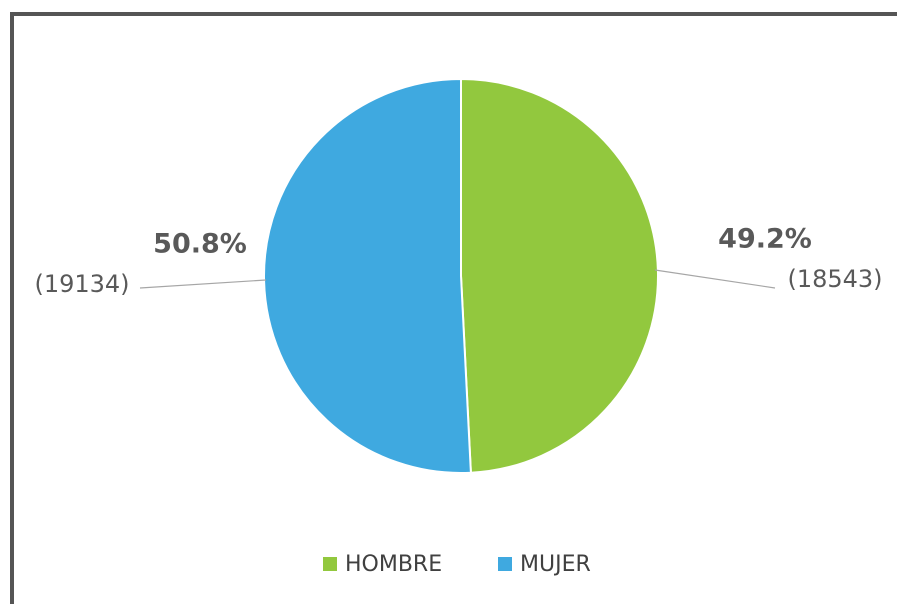 The width and height of the screenshot is (897, 604). I want to click on count-label: (18543), so click(834, 279).